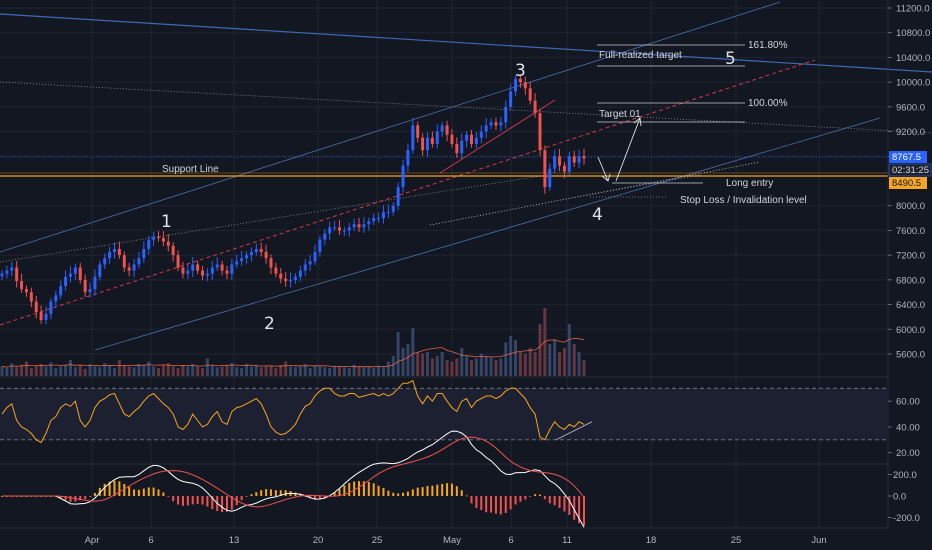  Describe the element at coordinates (637, 122) in the screenshot. I see `projection-arrow-up-head` at that location.